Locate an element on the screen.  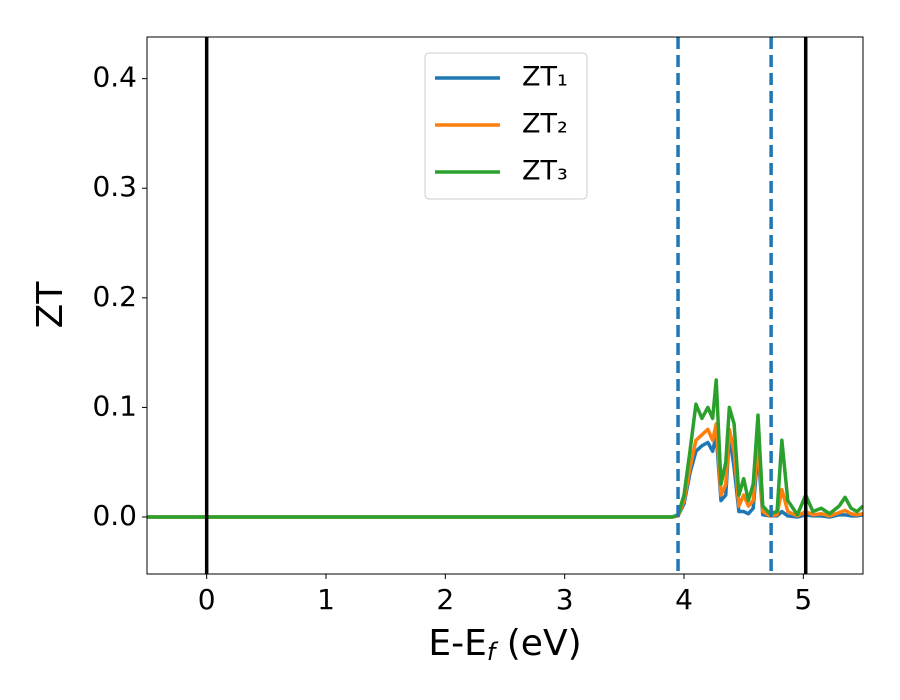
x-axis-label: E-Ef (eV) is located at coordinates (504, 644).